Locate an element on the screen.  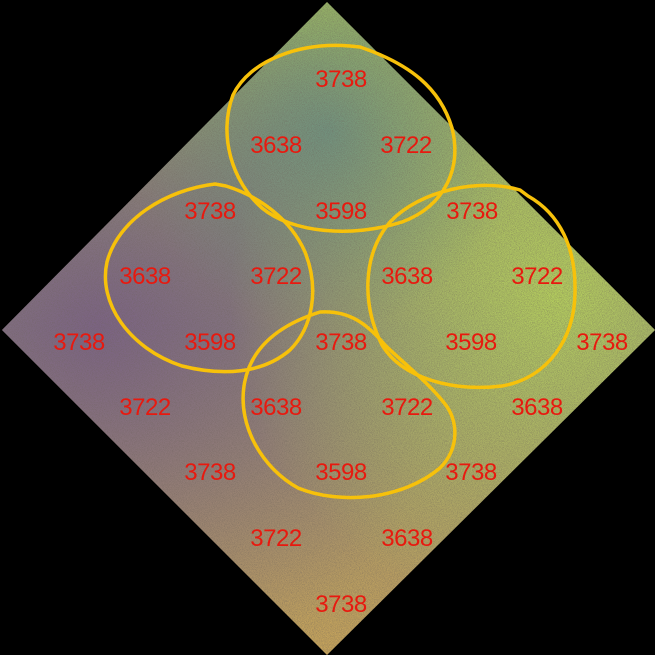
loop-outline-bottom is located at coordinates (349, 405).